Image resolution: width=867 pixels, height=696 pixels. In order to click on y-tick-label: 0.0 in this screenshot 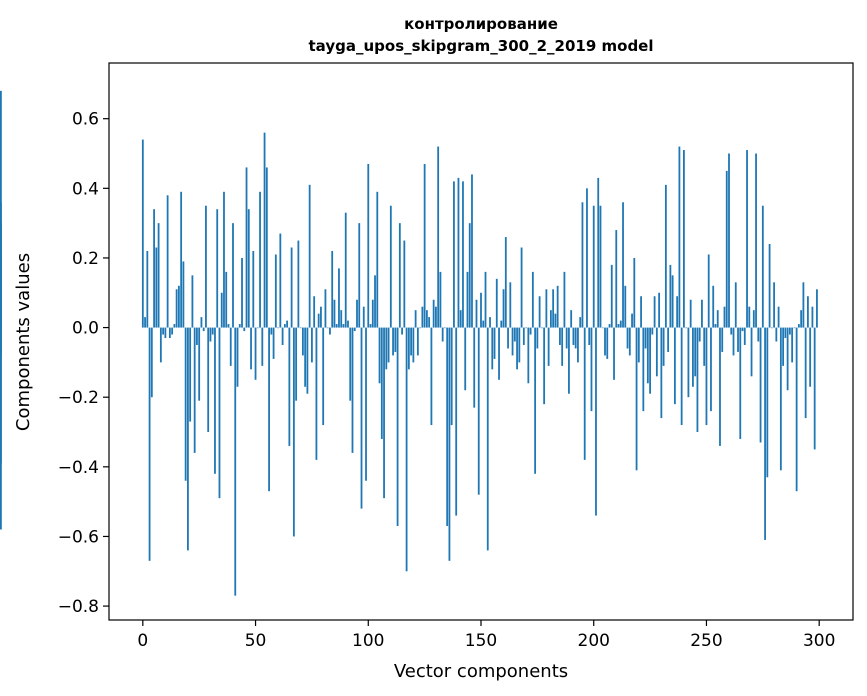, I will do `click(85, 329)`.